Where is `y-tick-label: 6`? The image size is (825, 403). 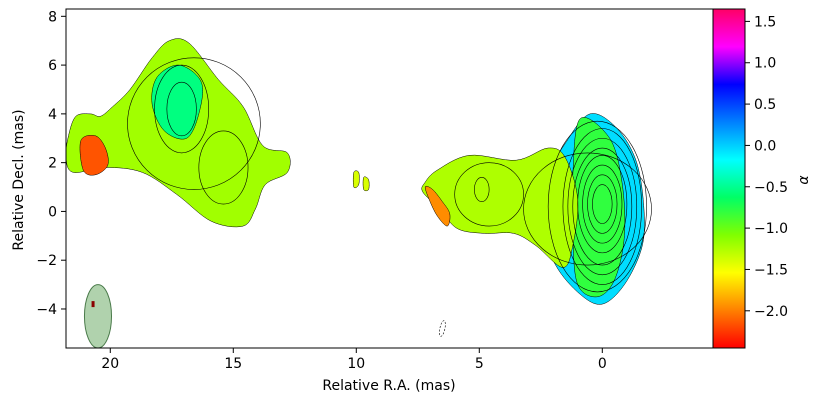 y-tick-label: 6 is located at coordinates (52, 66).